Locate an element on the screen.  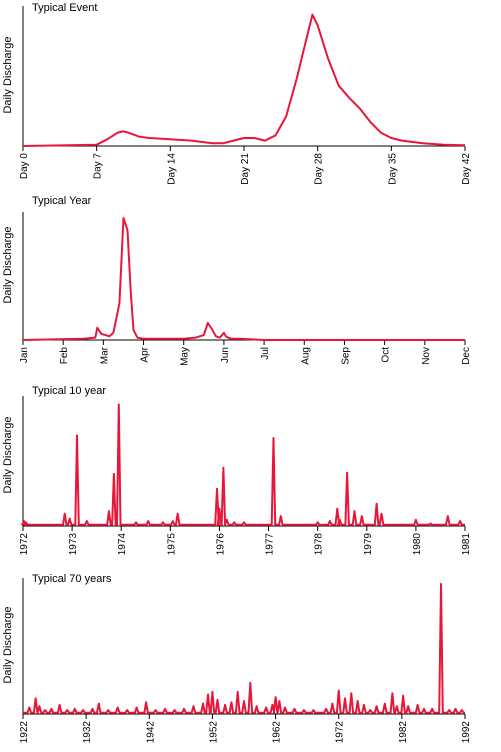
x-tick-label: 1973 is located at coordinates (73, 544).